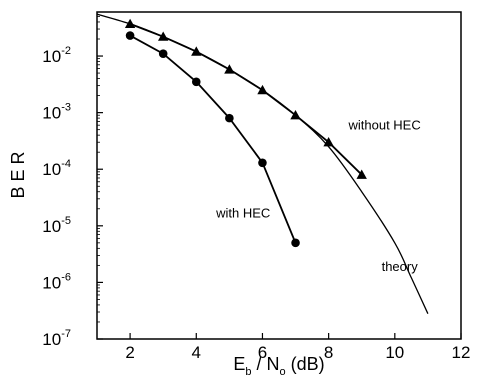  What do you see at coordinates (72, 180) in the screenshot?
I see `y-ticks: 10⁻² 10⁻³ 10⁻⁴ 10⁻⁵ 10⁻⁶ 10⁻⁷` at bounding box center [72, 180].